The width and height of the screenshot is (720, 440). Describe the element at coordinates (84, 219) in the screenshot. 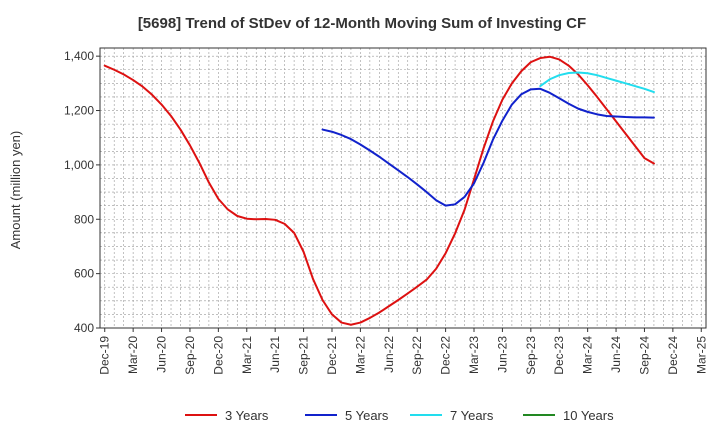

I see `y-tick-label: 800` at that location.